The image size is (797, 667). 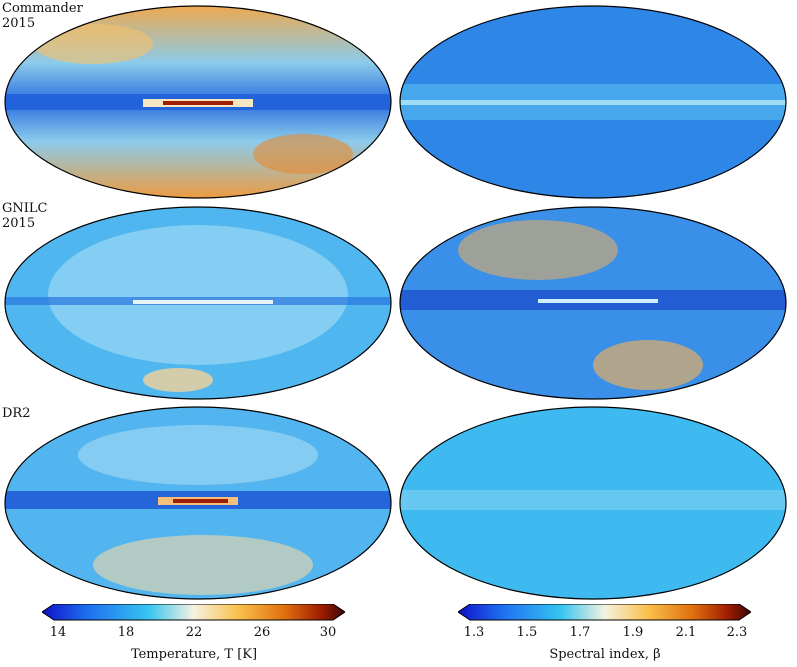 What do you see at coordinates (42, 16) in the screenshot?
I see `row-label-commander: Commander 2015` at bounding box center [42, 16].